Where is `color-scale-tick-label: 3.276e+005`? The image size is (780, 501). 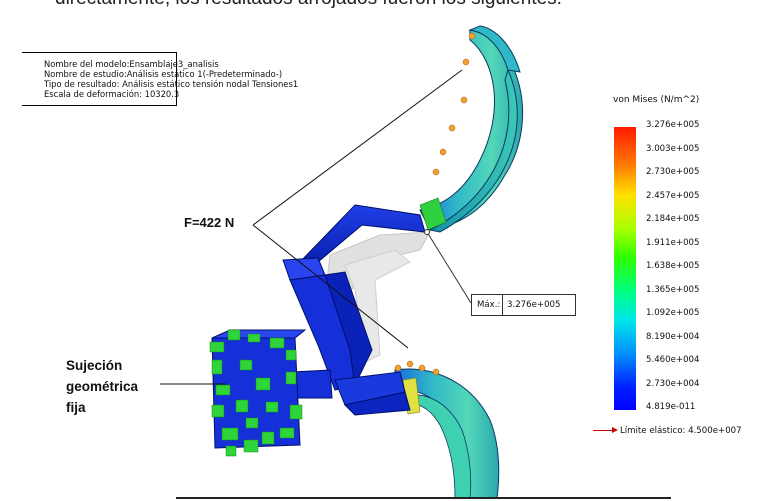
color-scale-tick-label: 3.276e+005 is located at coordinates (673, 125).